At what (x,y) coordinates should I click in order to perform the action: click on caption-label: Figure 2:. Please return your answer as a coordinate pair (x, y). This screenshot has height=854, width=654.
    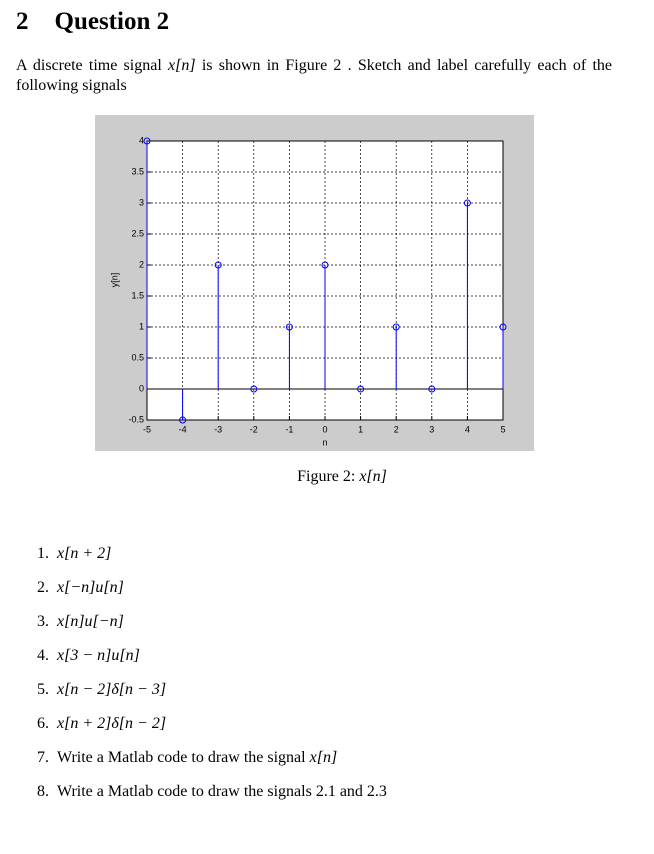
    Looking at the image, I should click on (326, 476).